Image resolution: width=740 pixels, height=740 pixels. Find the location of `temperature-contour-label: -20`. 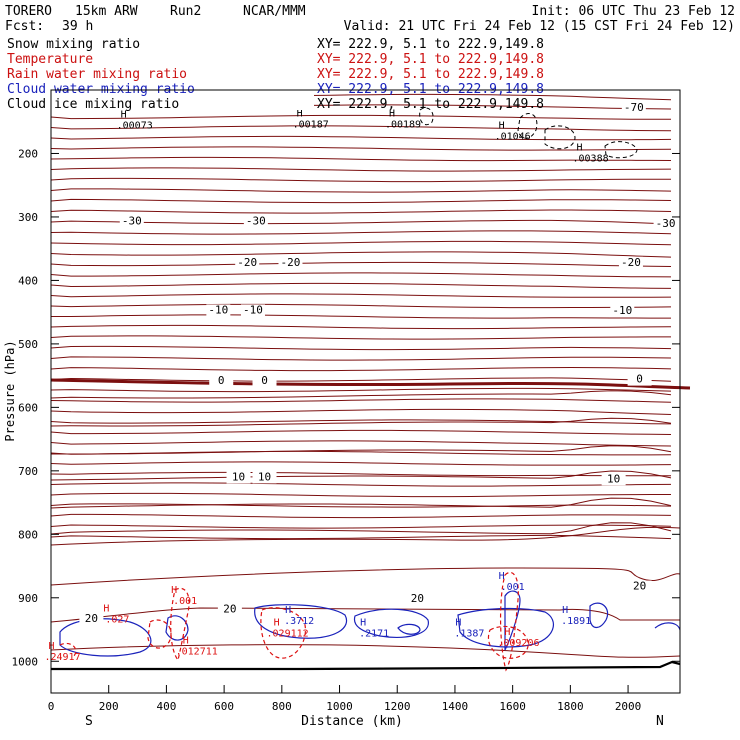

temperature-contour-label: -20 is located at coordinates (291, 262).